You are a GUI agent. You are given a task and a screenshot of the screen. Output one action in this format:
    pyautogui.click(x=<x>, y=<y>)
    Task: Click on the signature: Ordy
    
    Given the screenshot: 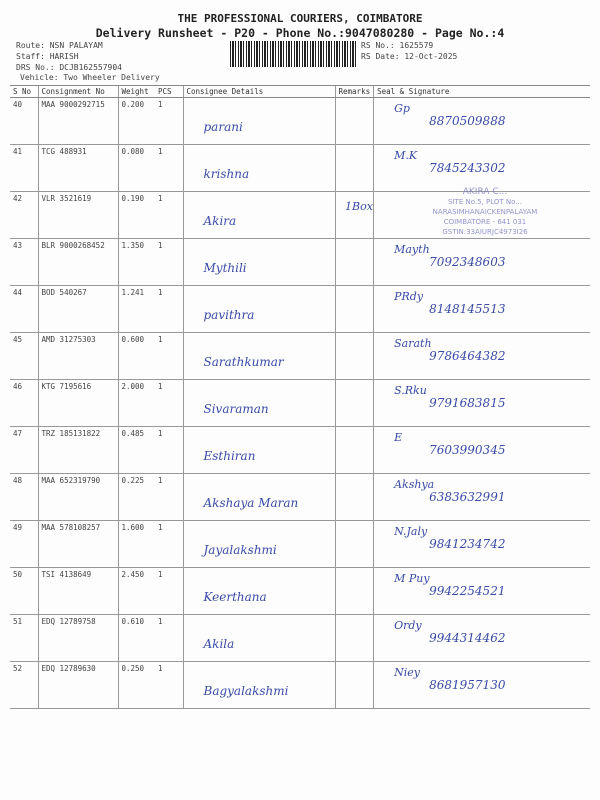 What is the action you would take?
    pyautogui.click(x=408, y=625)
    